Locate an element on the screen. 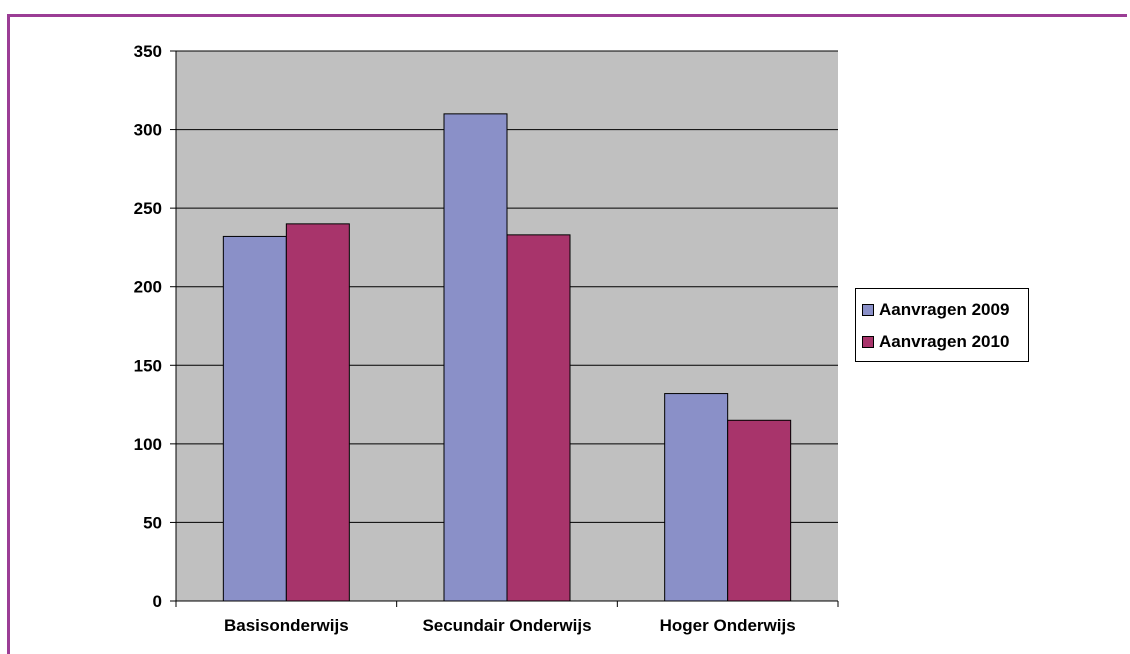 The height and width of the screenshot is (654, 1130). legend: Aanvragen 2009 Aanvragen 2010 is located at coordinates (942, 325).